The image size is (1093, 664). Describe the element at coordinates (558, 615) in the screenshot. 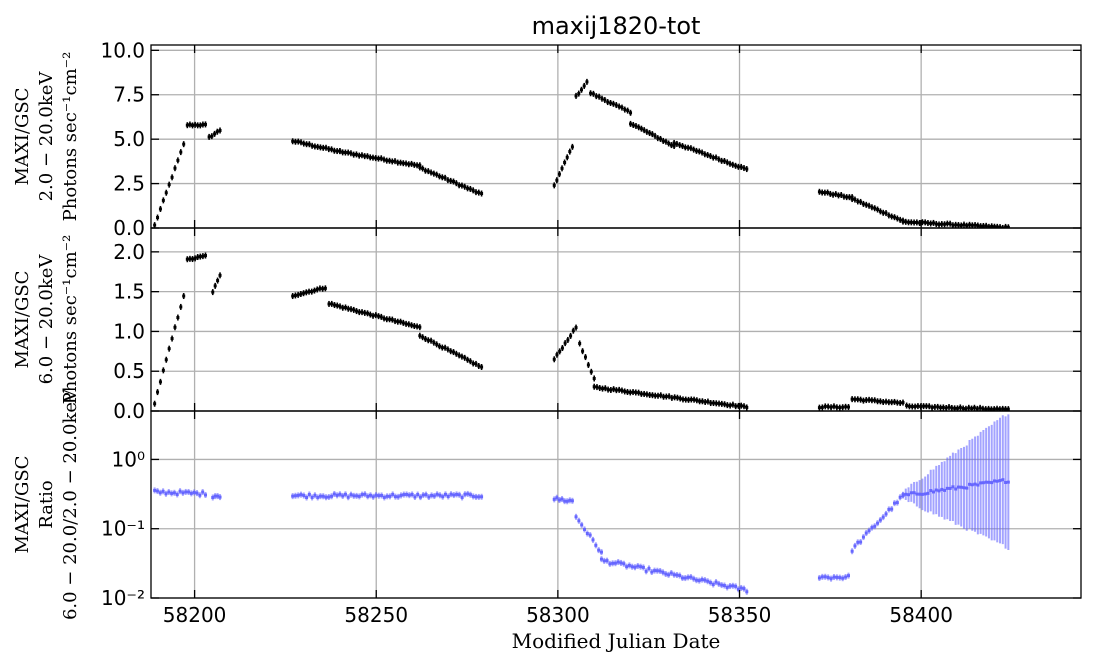

I see `x-tick-label: 58300` at that location.